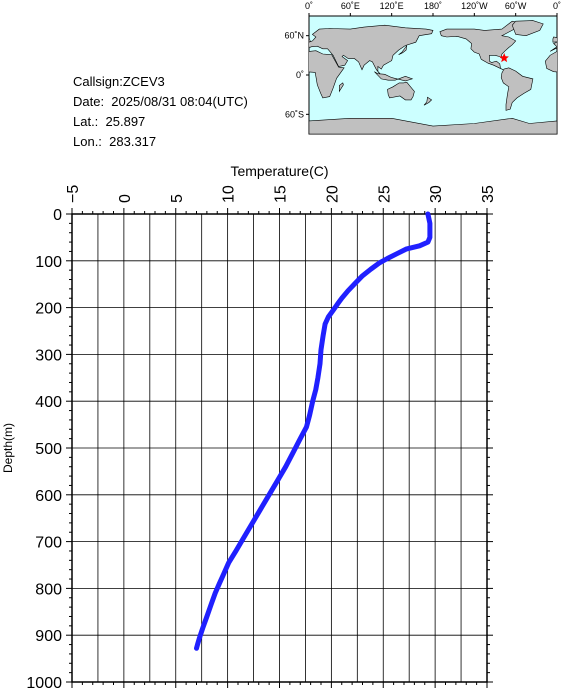 This screenshot has width=564, height=690. What do you see at coordinates (392, 6) in the screenshot?
I see `map-lon-label: 120˚E` at bounding box center [392, 6].